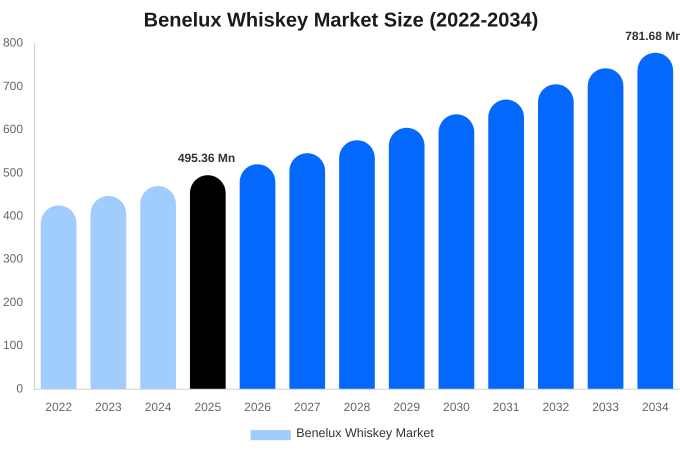 Image resolution: width=680 pixels, height=450 pixels. Describe the element at coordinates (406, 407) in the screenshot. I see `svg-text: 2029` at that location.